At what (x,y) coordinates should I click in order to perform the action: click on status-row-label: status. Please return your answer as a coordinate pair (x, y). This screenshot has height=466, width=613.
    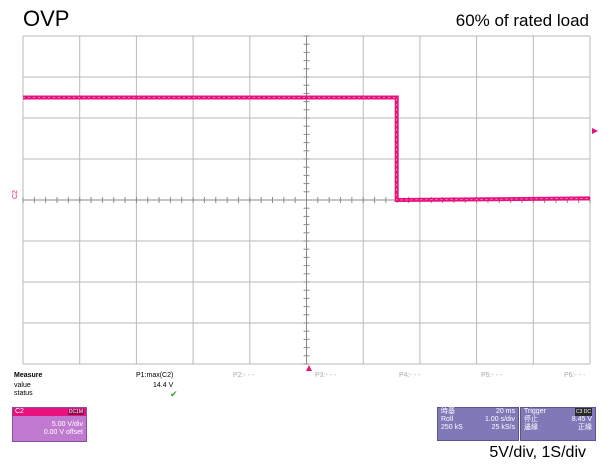
    Looking at the image, I should click on (23, 393).